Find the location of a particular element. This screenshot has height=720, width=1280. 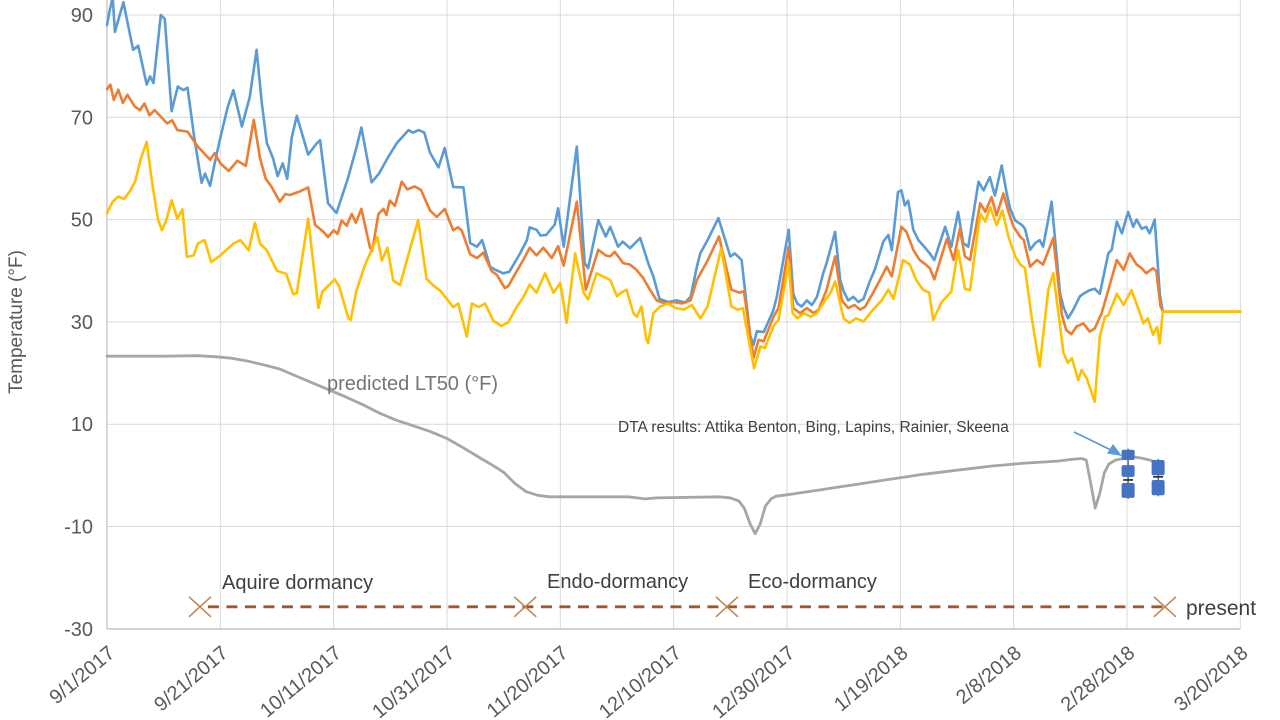

x-tick-label: 2/8/2018 is located at coordinates (989, 675).